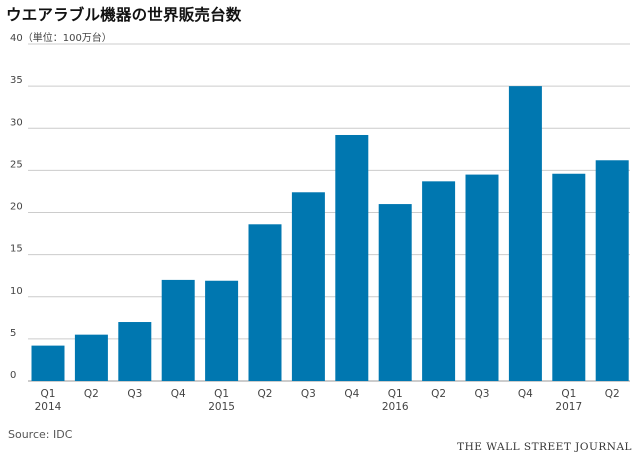 This screenshot has height=461, width=640. I want to click on x-tick-year-label: 2015, so click(221, 407).